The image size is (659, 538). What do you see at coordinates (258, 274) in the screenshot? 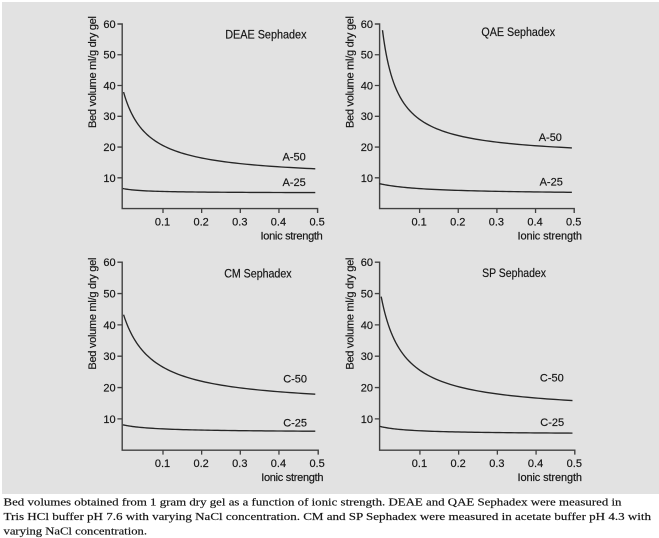
I see `svg-text: CM Sephadex` at bounding box center [258, 274].